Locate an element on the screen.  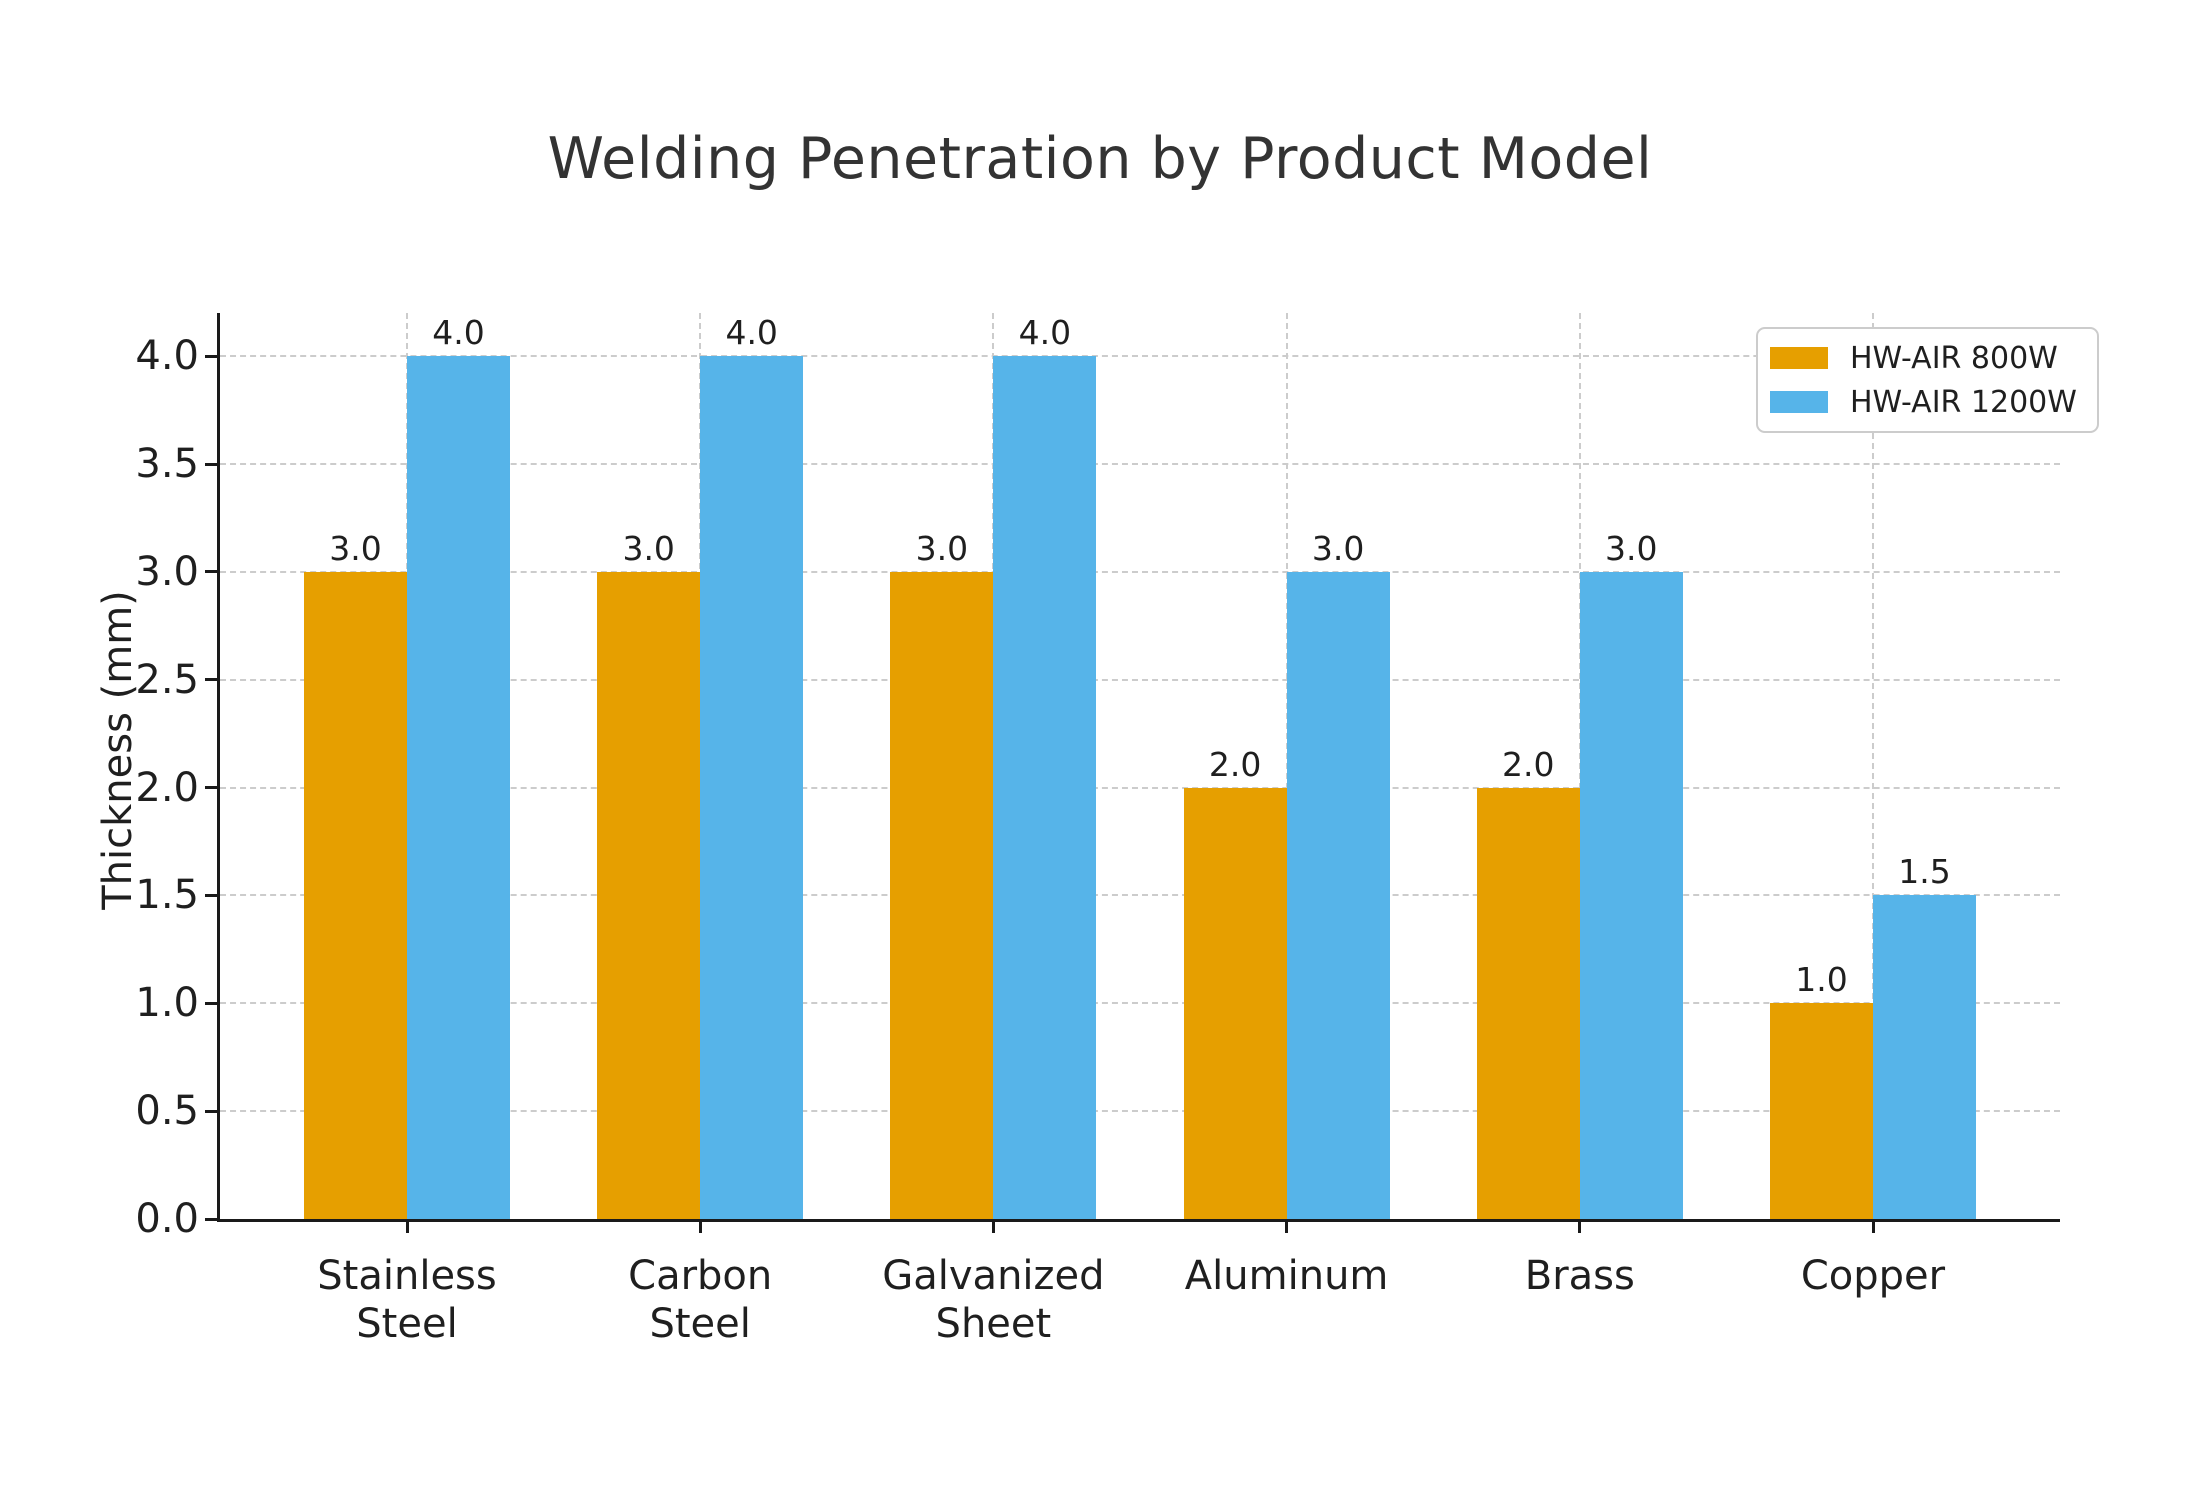
legend-label: HW-AIR 800W is located at coordinates (1954, 358).